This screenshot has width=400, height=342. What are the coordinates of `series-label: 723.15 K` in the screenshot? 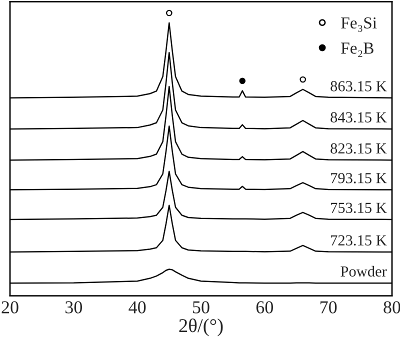 It's located at (359, 240).